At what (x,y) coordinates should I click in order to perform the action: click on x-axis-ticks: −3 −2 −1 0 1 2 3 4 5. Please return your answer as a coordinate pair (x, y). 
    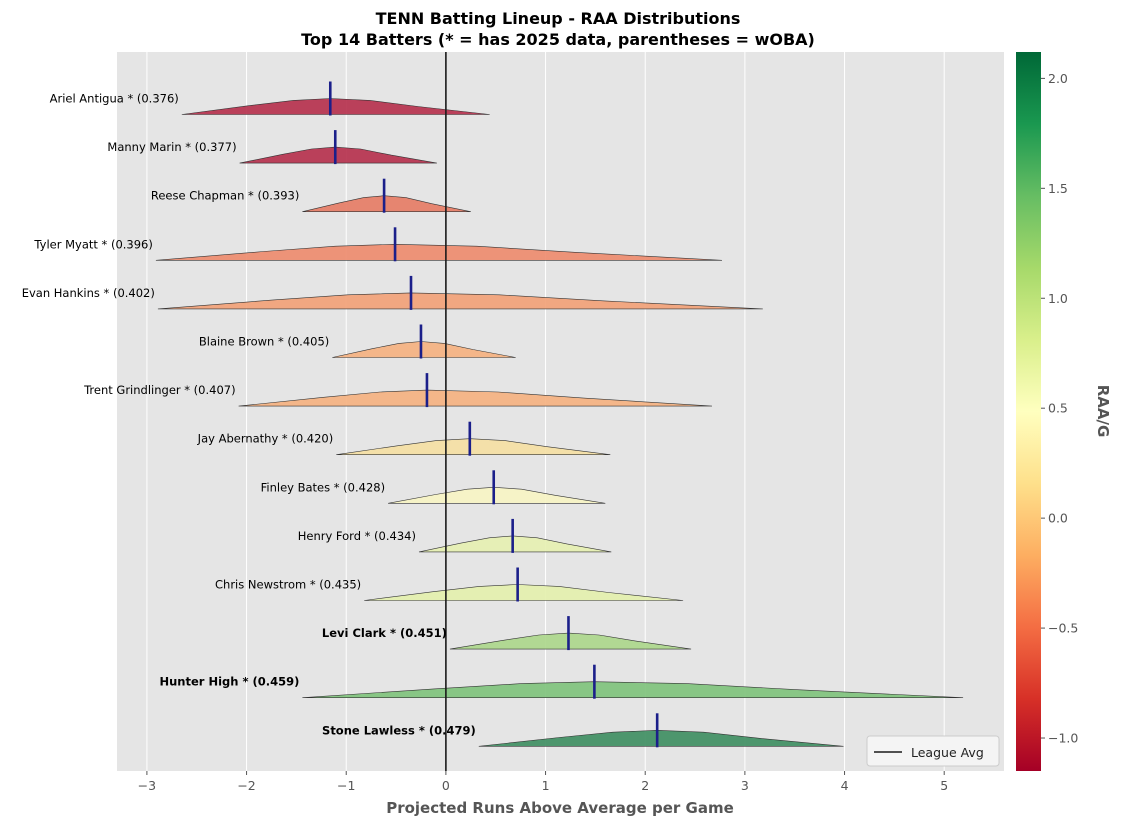
    Looking at the image, I should click on (543, 782).